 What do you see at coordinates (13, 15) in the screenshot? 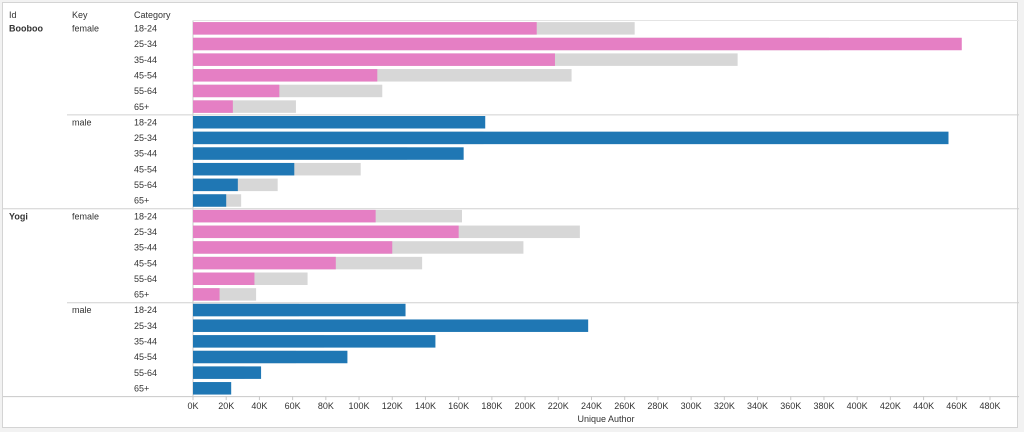
I see `header-id: Id` at bounding box center [13, 15].